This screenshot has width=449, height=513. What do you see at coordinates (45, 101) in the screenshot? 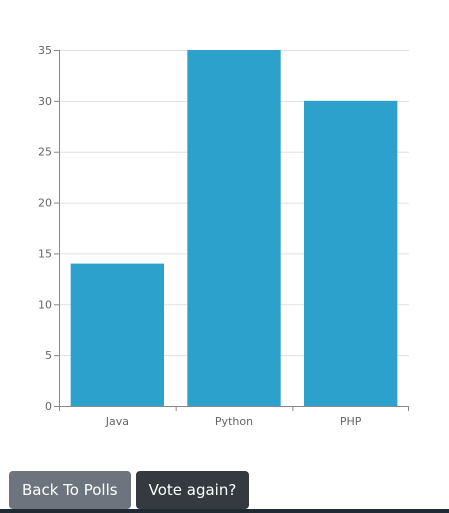
I see `y-tick-label: 30` at bounding box center [45, 101].